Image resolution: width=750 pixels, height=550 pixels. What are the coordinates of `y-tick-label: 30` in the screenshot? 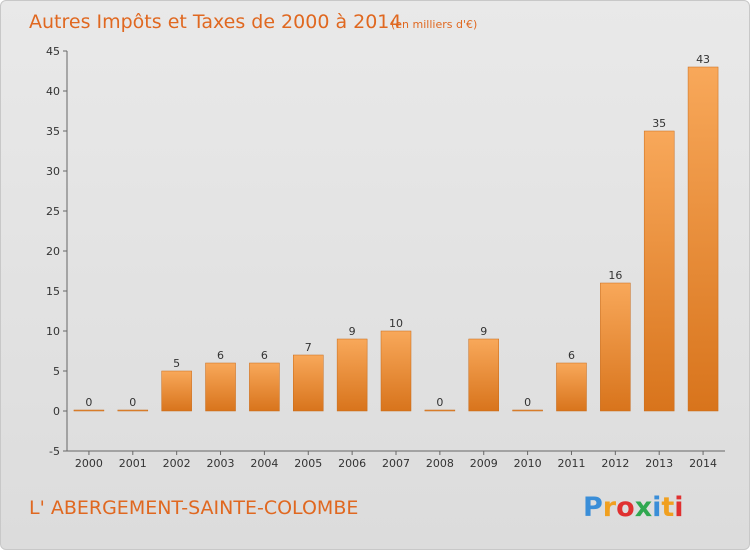 It's located at (53, 171).